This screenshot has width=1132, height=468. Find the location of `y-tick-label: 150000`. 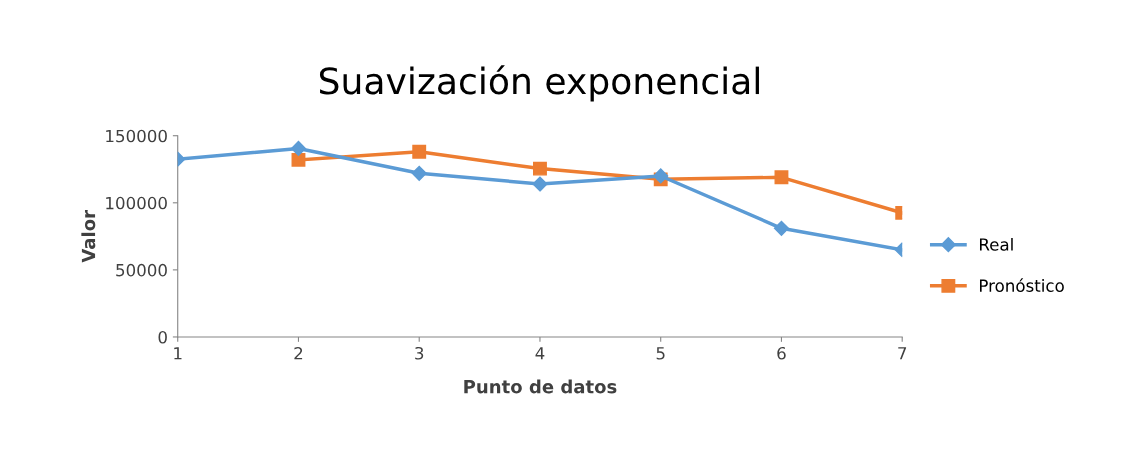

y-tick-label: 150000 is located at coordinates (136, 136).